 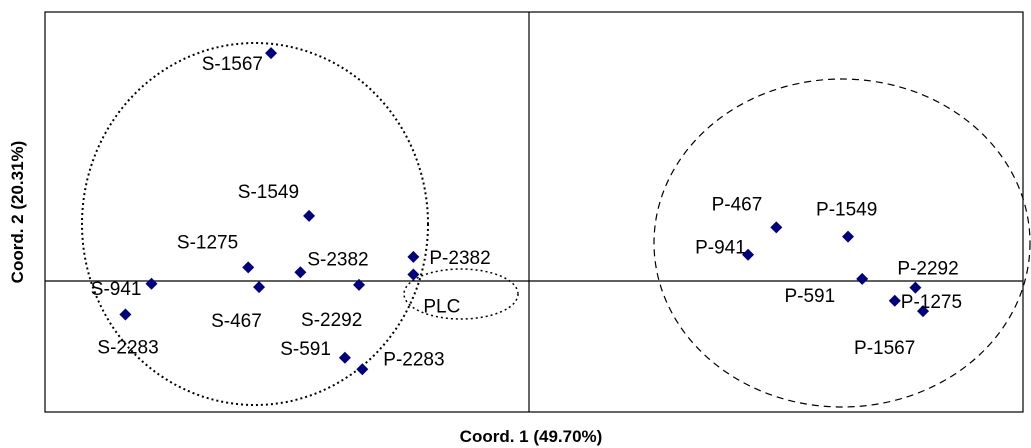 What do you see at coordinates (413, 359) in the screenshot?
I see `point-label-p-2283: P-2283` at bounding box center [413, 359].